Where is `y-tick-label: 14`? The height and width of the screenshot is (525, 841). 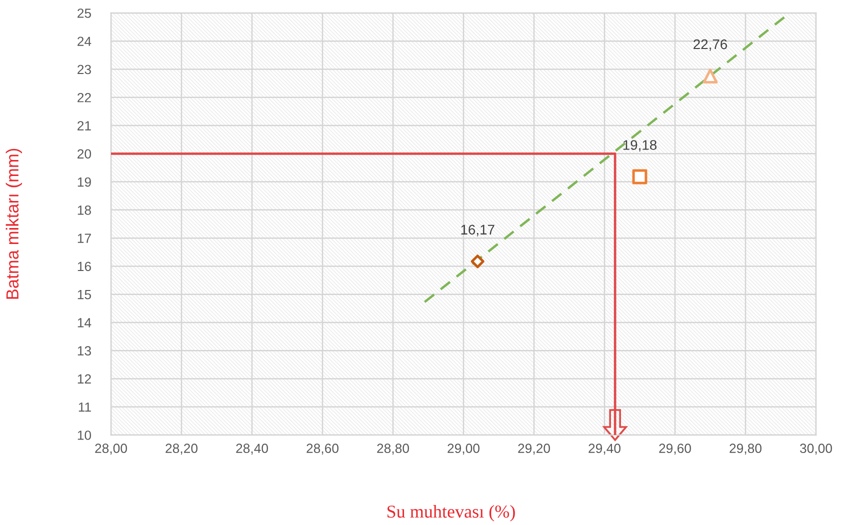
y-tick-label: 14 is located at coordinates (85, 323).